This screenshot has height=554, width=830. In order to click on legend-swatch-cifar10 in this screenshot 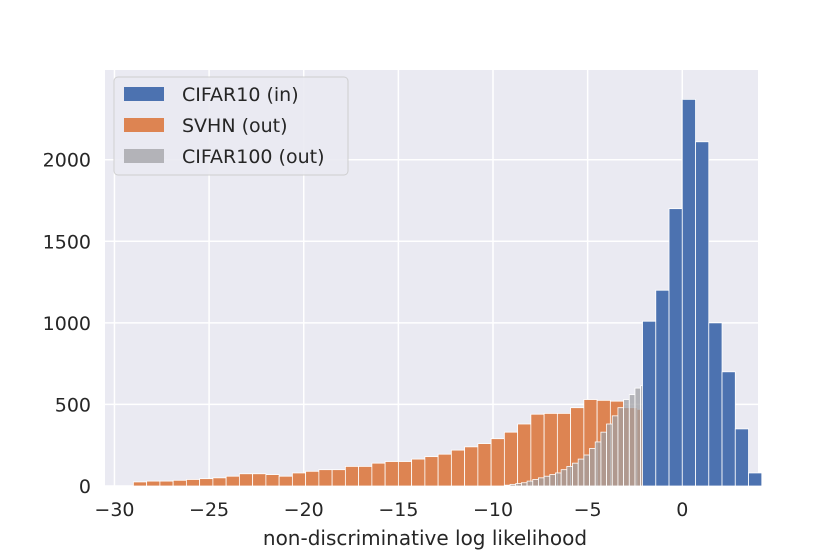, I will do `click(144, 94)`.